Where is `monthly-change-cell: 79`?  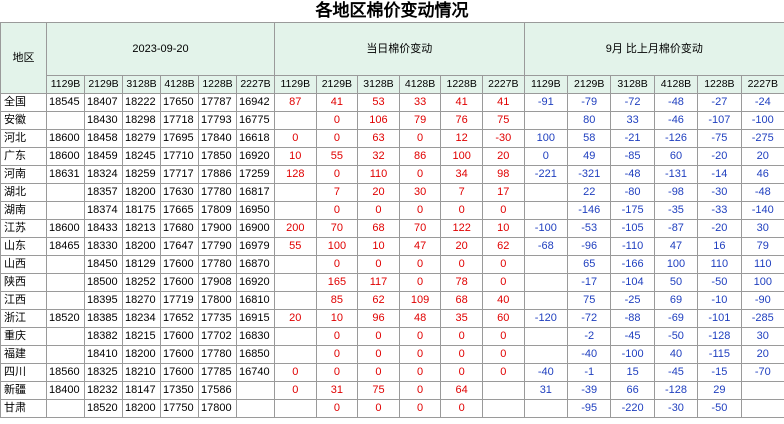 monthly-change-cell: 79 is located at coordinates (762, 246).